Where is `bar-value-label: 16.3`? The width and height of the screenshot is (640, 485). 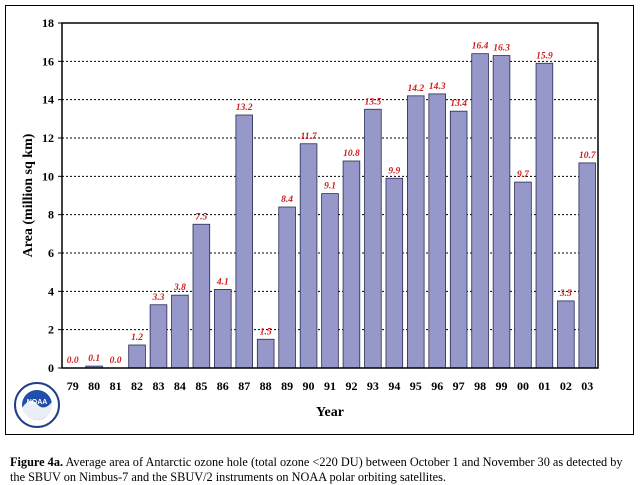 bar-value-label: 16.3 is located at coordinates (501, 49).